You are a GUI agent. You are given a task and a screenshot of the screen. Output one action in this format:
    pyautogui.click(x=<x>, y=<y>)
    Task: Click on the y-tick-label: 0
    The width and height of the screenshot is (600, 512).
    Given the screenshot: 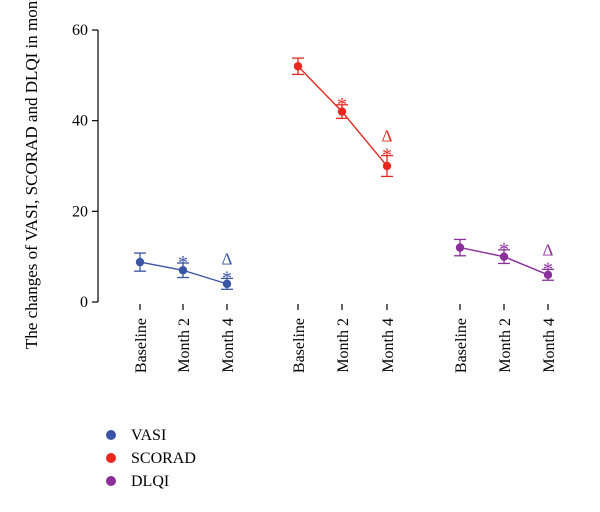 What is the action you would take?
    pyautogui.click(x=84, y=302)
    